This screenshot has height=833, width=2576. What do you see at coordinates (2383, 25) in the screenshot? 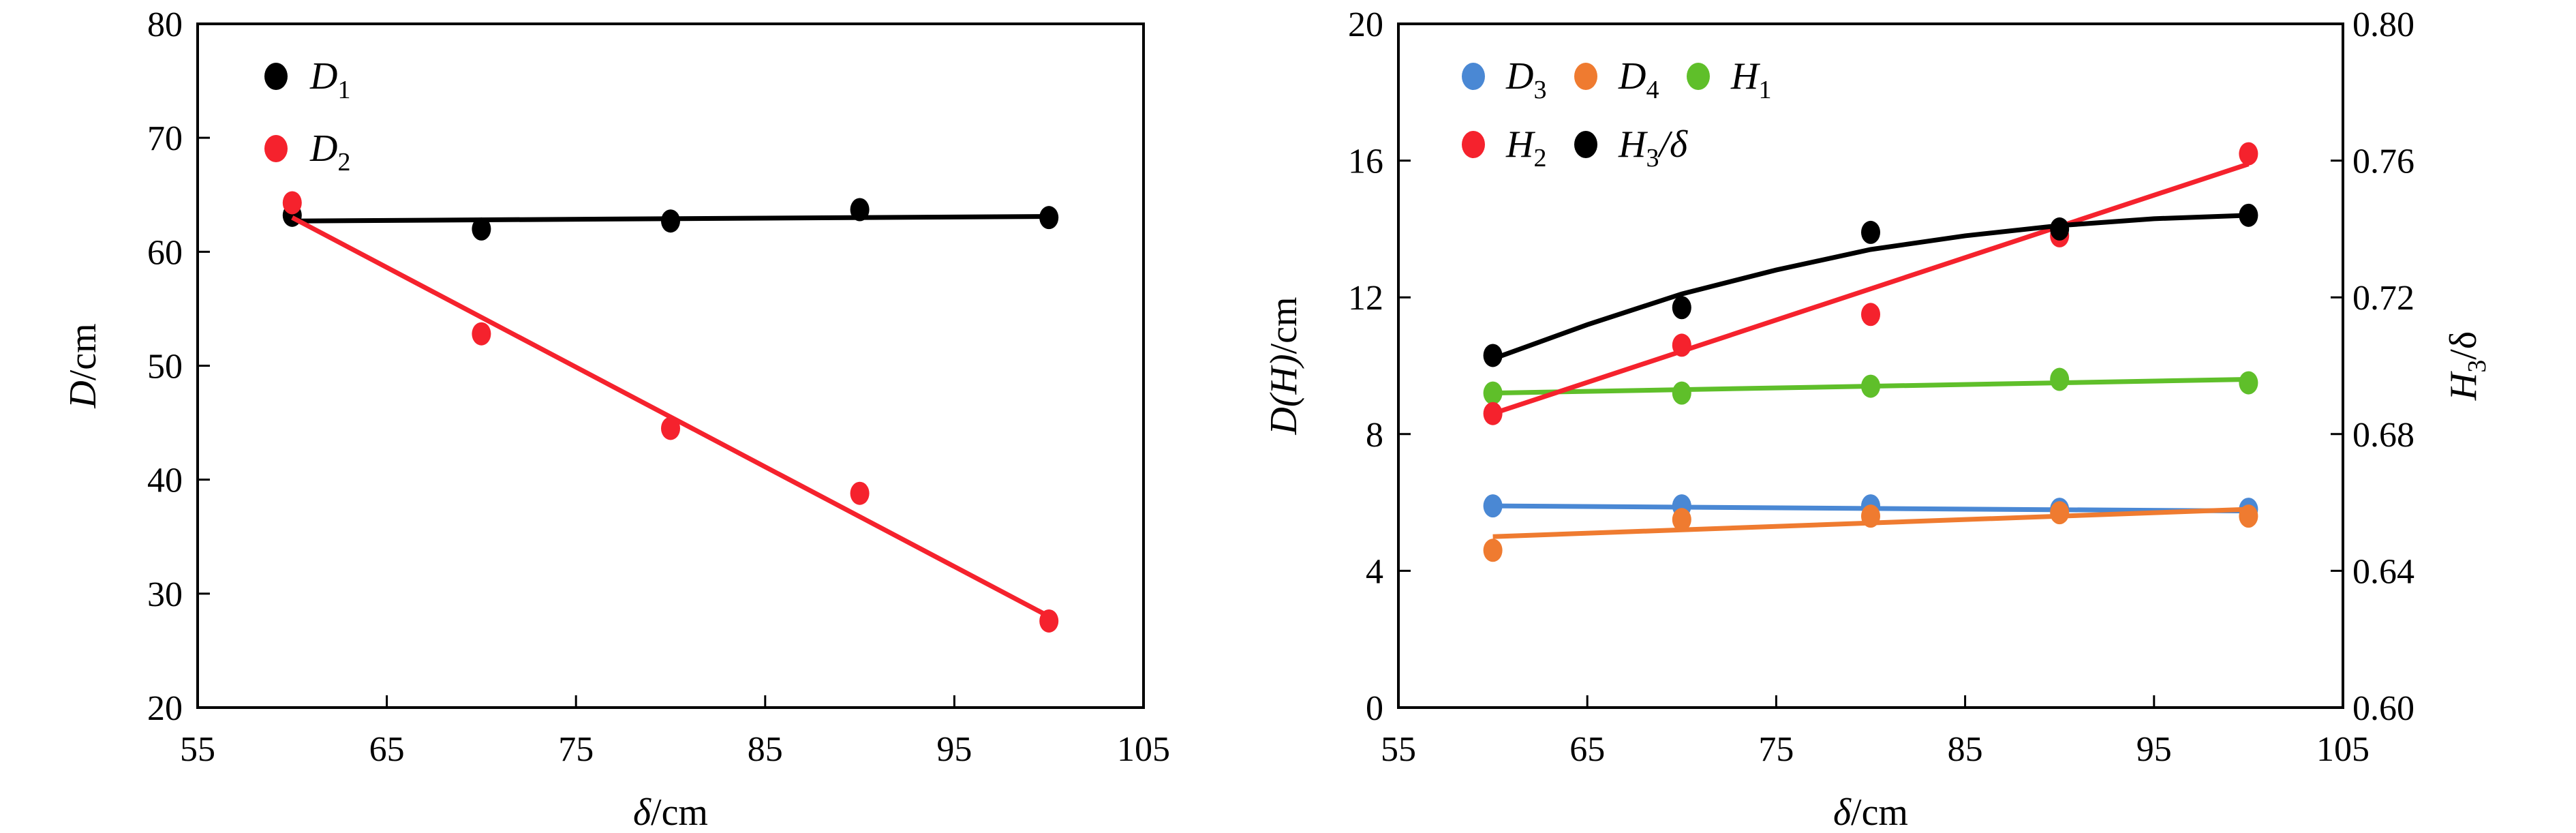
I see `y2-tick-label: 0.80` at bounding box center [2383, 25].